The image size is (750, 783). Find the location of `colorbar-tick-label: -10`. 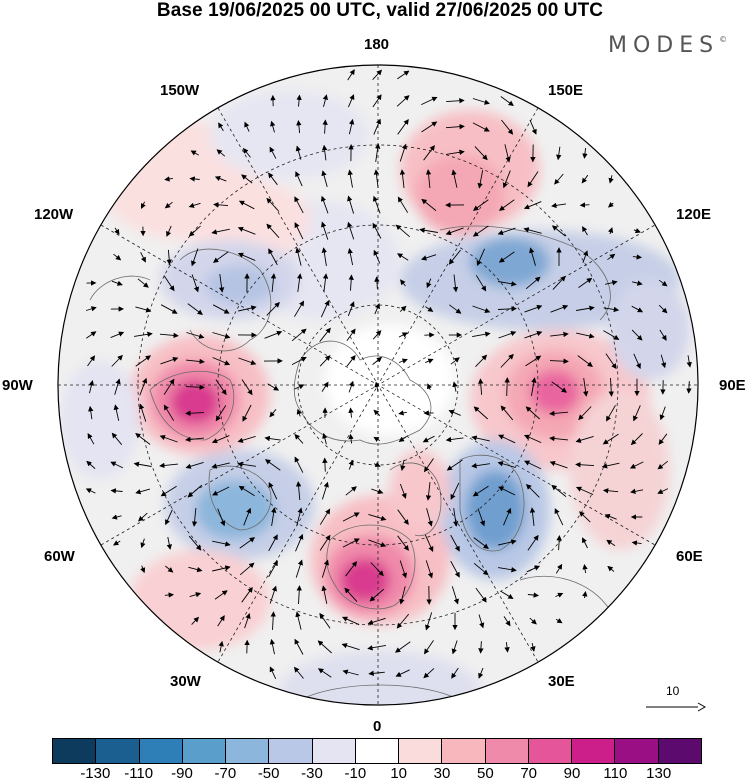

colorbar-tick-label: -10 is located at coordinates (355, 773).